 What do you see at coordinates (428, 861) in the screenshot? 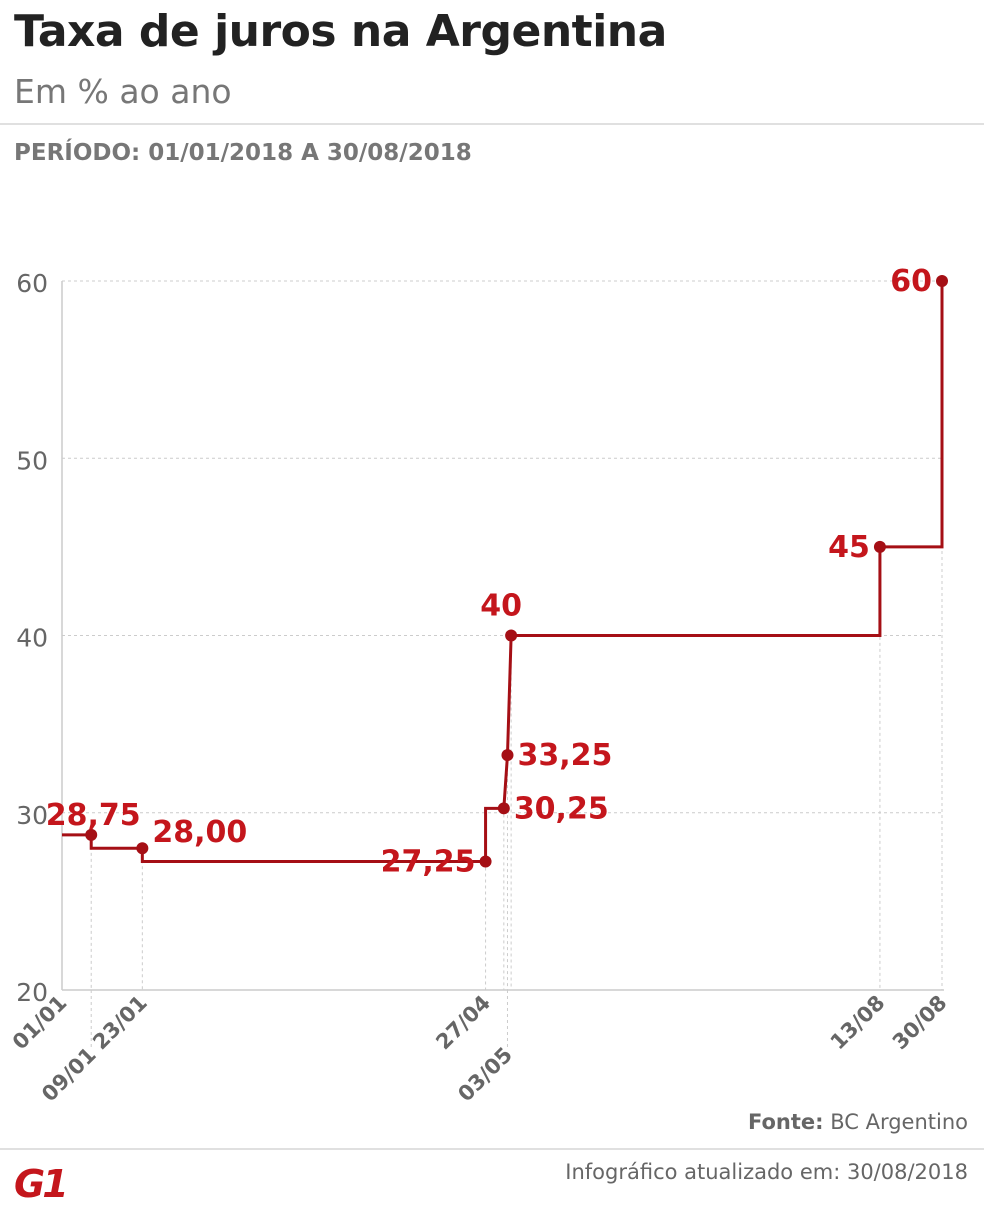
I see `data-label: 27,25` at bounding box center [428, 861].